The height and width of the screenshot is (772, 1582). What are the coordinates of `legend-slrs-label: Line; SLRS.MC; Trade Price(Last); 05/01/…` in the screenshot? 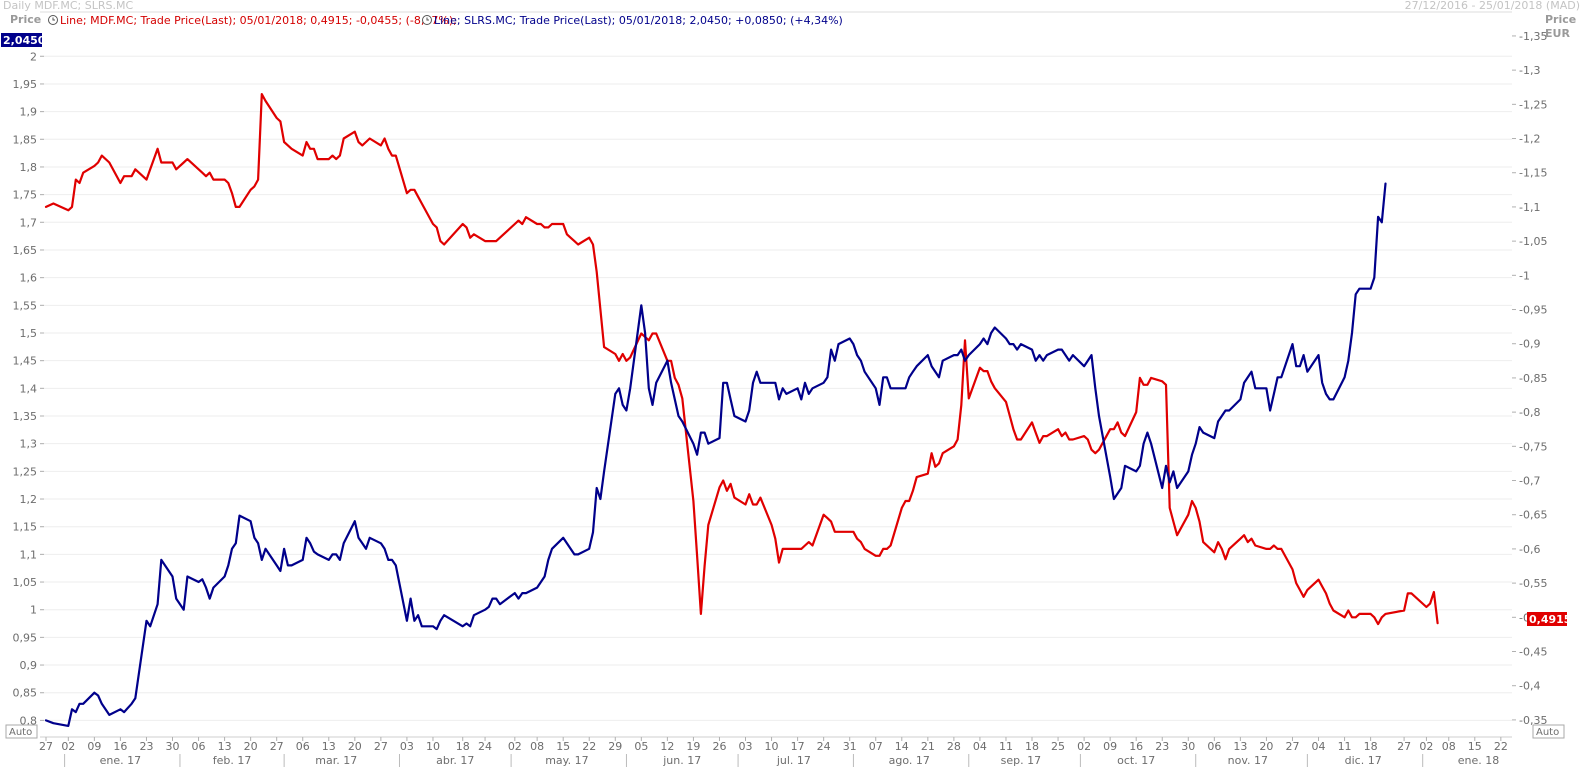 It's located at (638, 20).